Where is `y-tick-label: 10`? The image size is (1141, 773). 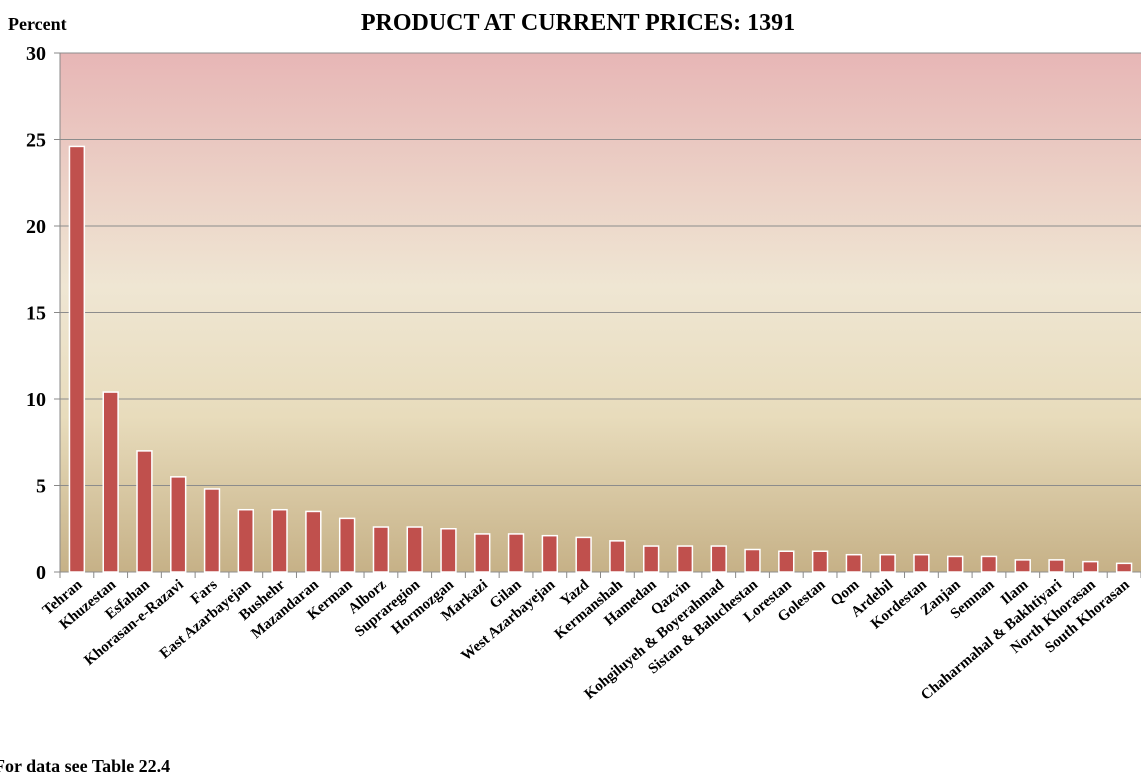 y-tick-label: 10 is located at coordinates (36, 400).